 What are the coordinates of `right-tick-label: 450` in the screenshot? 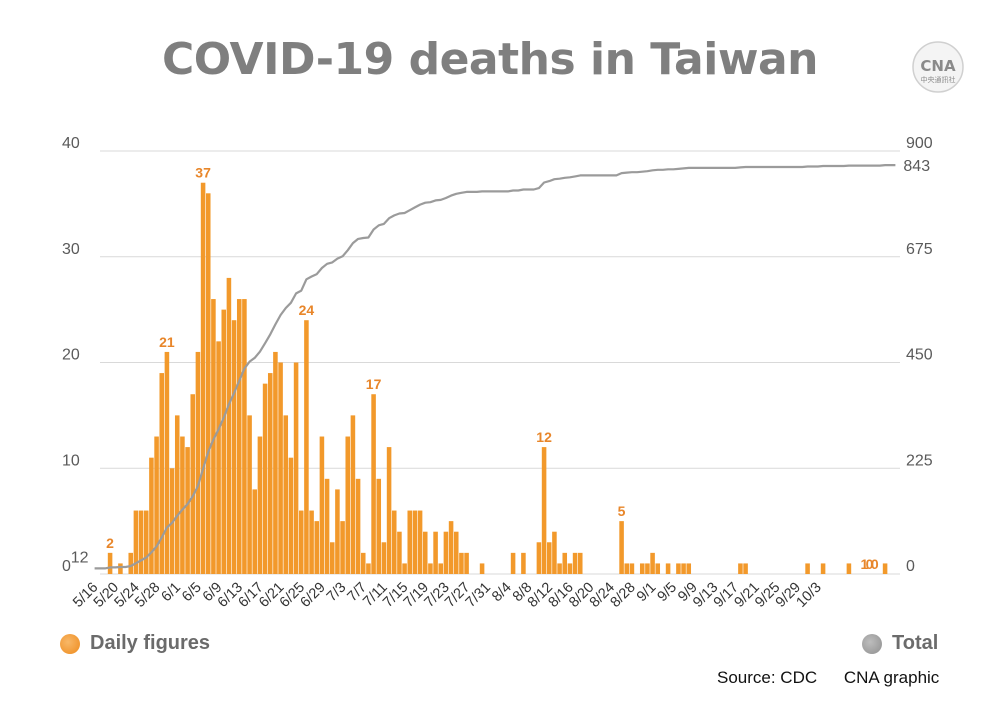 It's located at (919, 355).